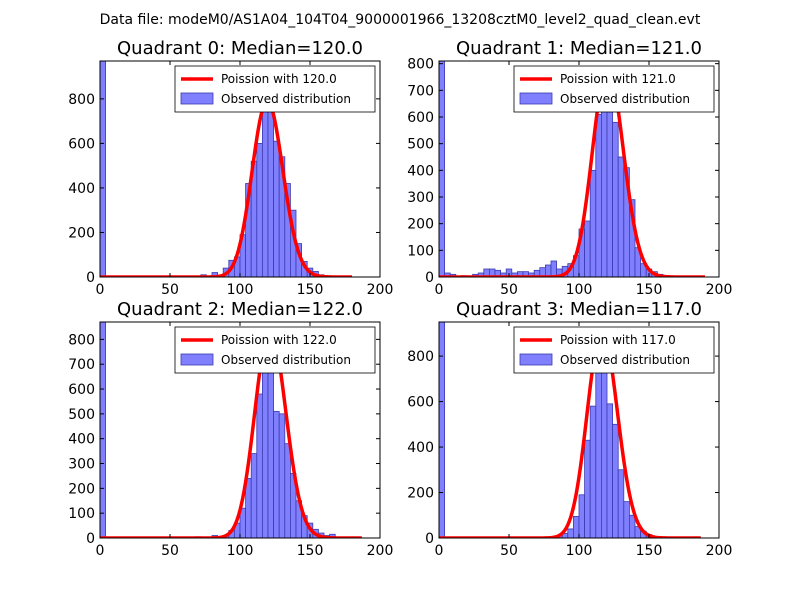 The image size is (800, 600). What do you see at coordinates (240, 309) in the screenshot?
I see `panel-title: Quadrant 2: Median=122.0` at bounding box center [240, 309].